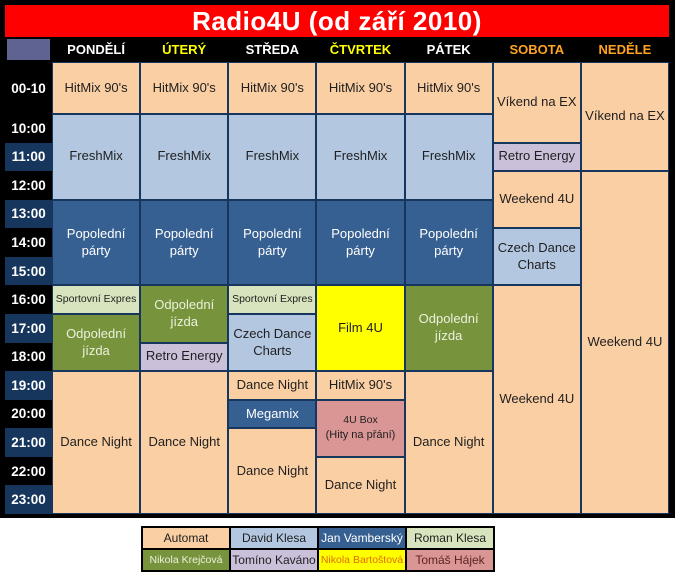  I want to click on legend-item: David Klesa, so click(274, 538).